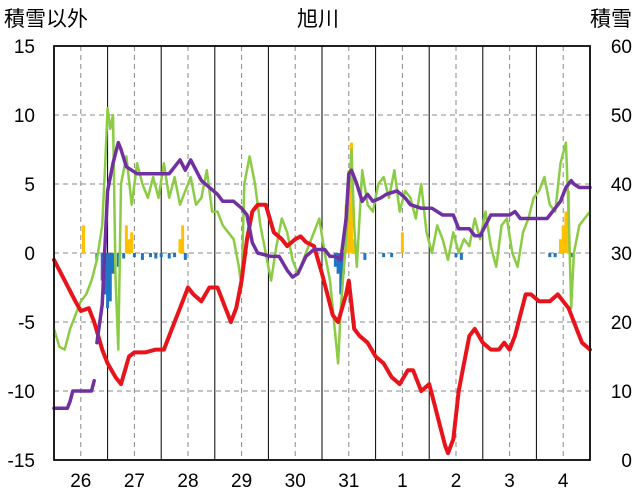 The width and height of the screenshot is (636, 501). I want to click on y-tick-label-left: -5, so click(26, 323).